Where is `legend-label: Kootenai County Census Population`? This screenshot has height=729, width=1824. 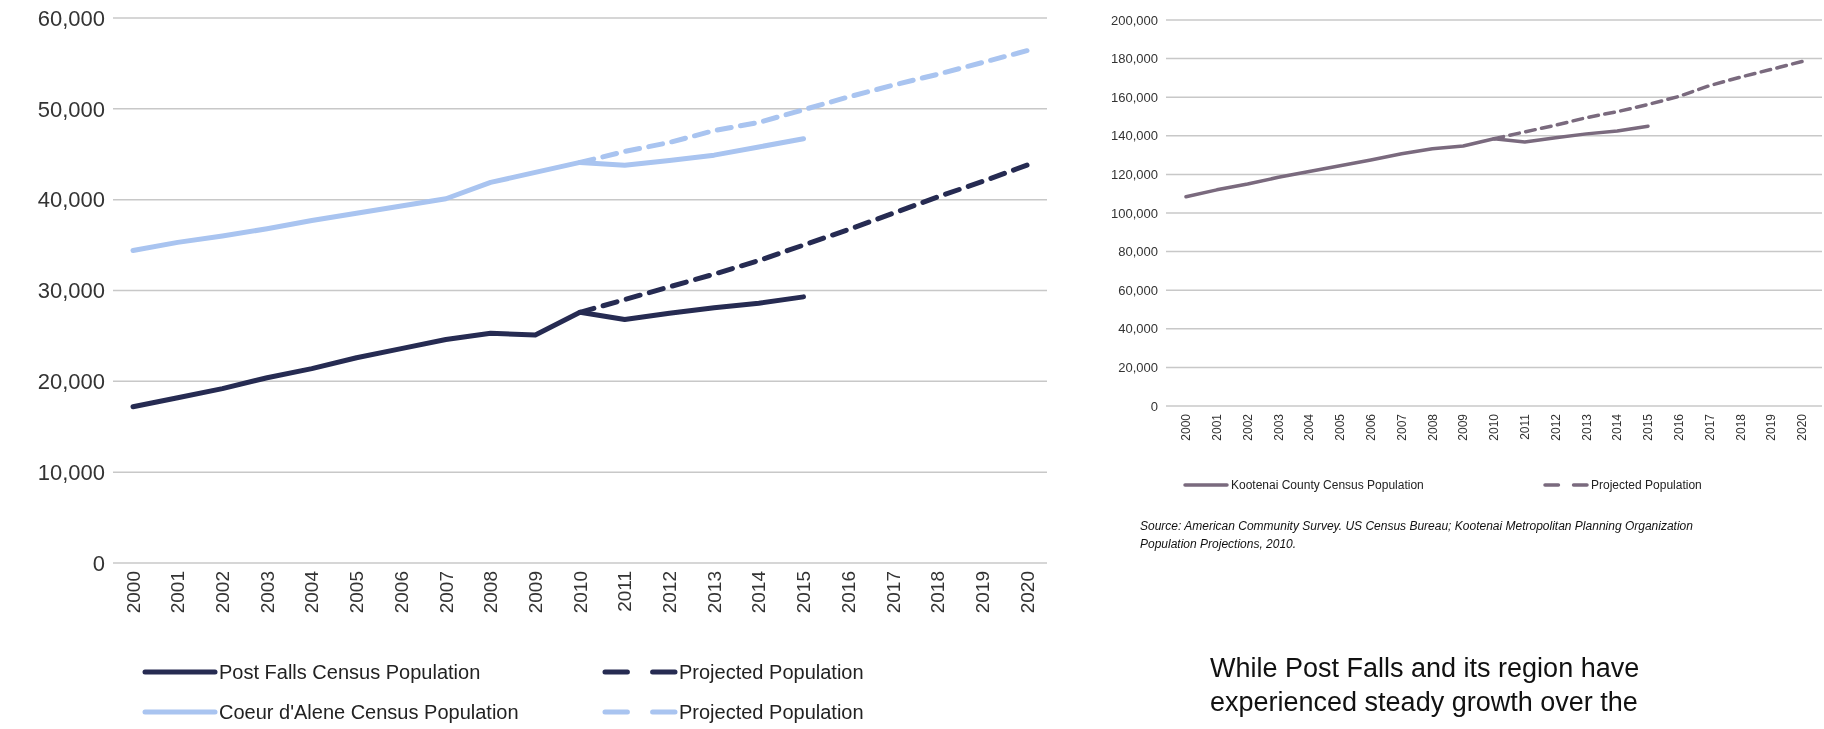
legend-label: Kootenai County Census Population is located at coordinates (1327, 485).